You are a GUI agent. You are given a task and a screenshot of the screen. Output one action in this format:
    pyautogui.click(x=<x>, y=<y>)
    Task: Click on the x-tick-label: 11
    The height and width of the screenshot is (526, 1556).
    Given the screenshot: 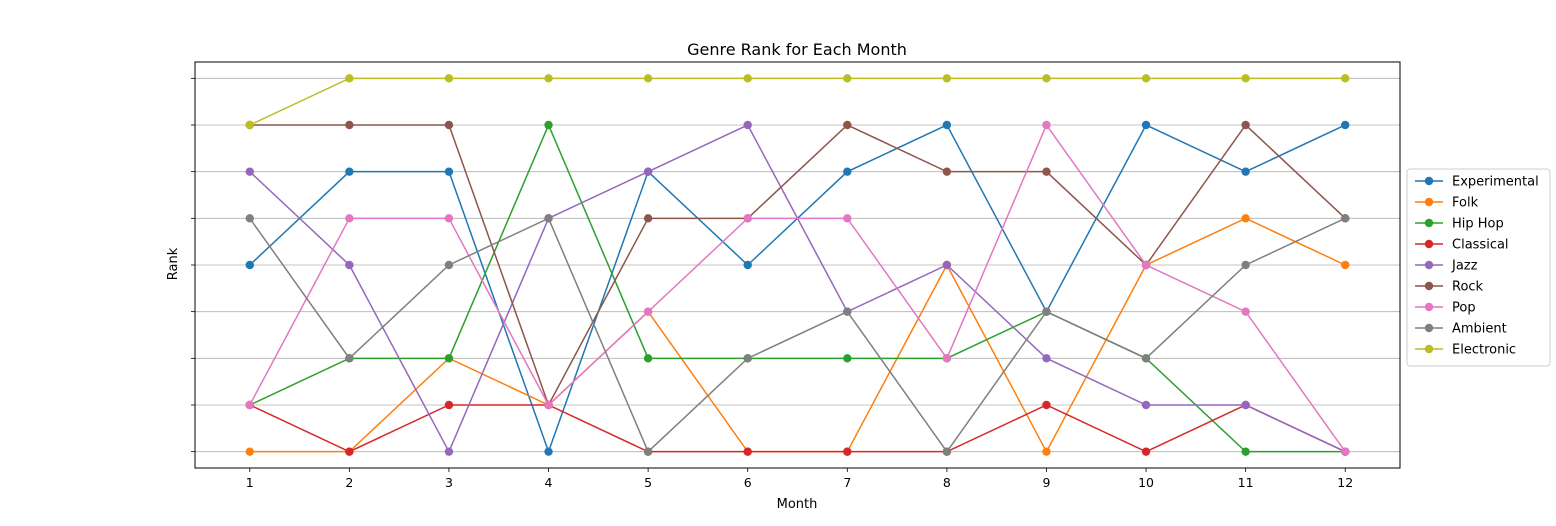 What is the action you would take?
    pyautogui.click(x=1246, y=482)
    